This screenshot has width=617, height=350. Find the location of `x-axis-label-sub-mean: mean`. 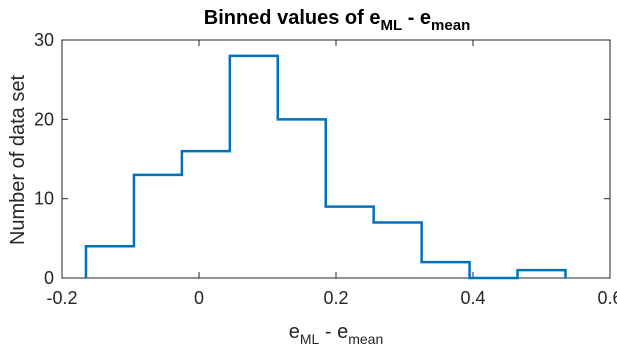

x-axis-label-sub-mean: mean is located at coordinates (365, 339).